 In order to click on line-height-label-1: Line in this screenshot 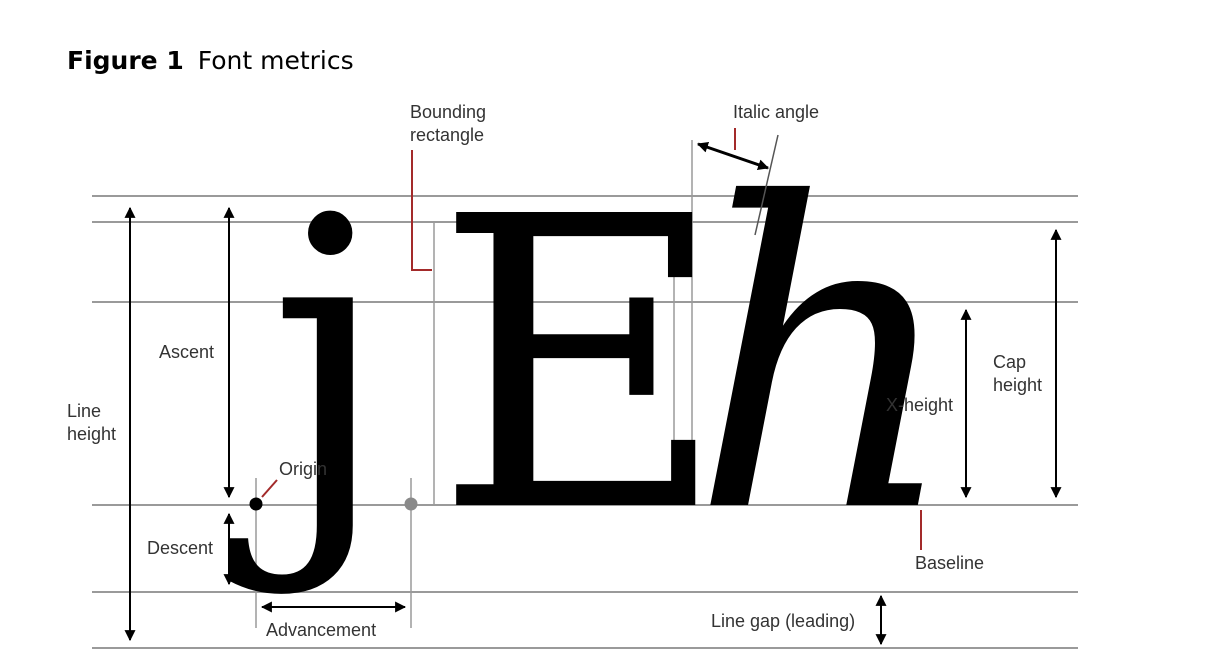, I will do `click(84, 411)`.